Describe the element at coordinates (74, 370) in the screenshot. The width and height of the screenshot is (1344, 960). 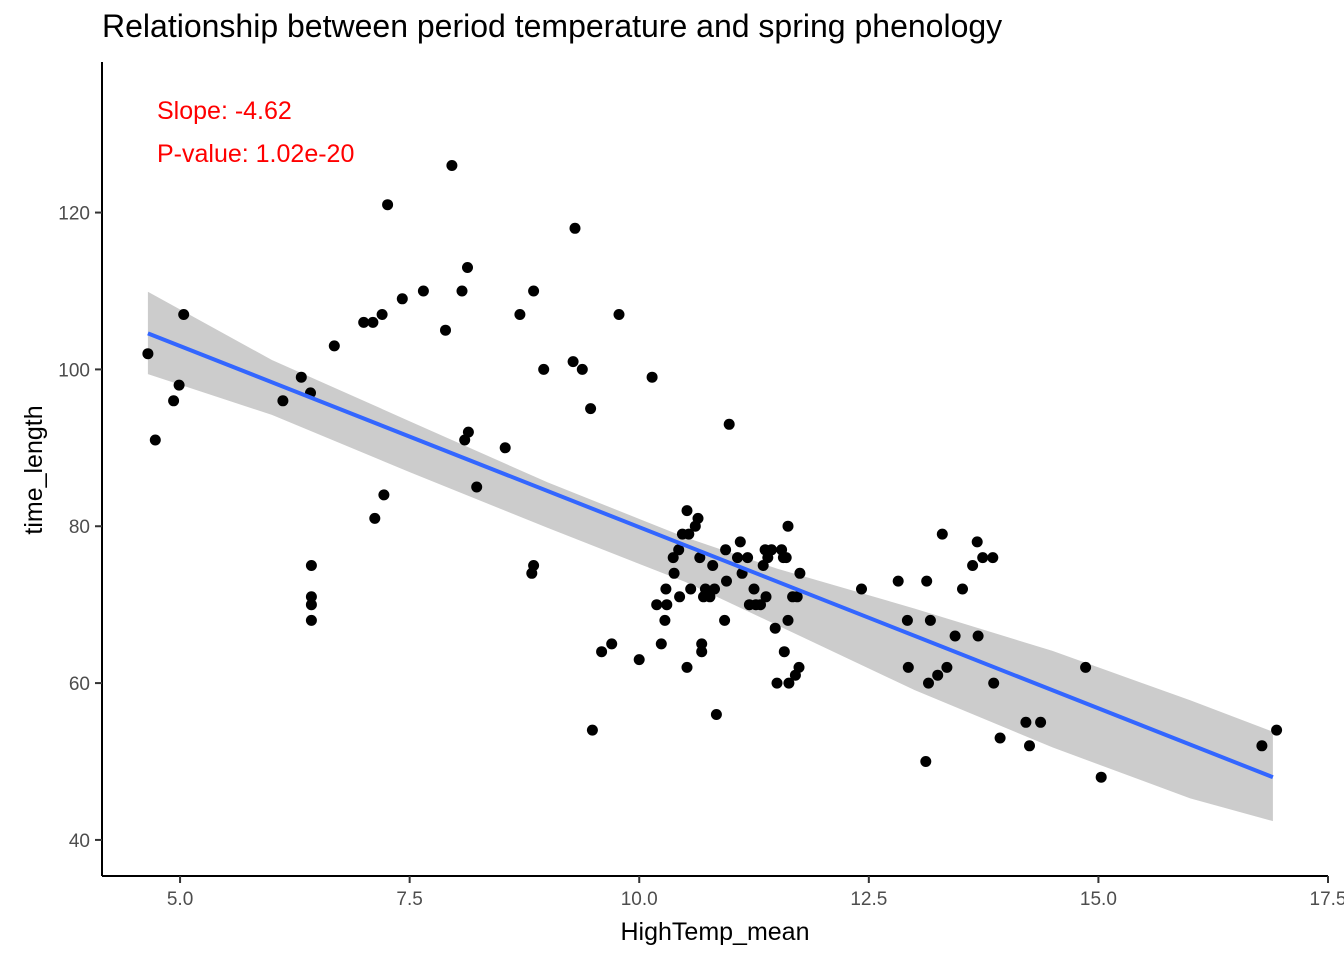
I see `y-tick-label: 100` at that location.